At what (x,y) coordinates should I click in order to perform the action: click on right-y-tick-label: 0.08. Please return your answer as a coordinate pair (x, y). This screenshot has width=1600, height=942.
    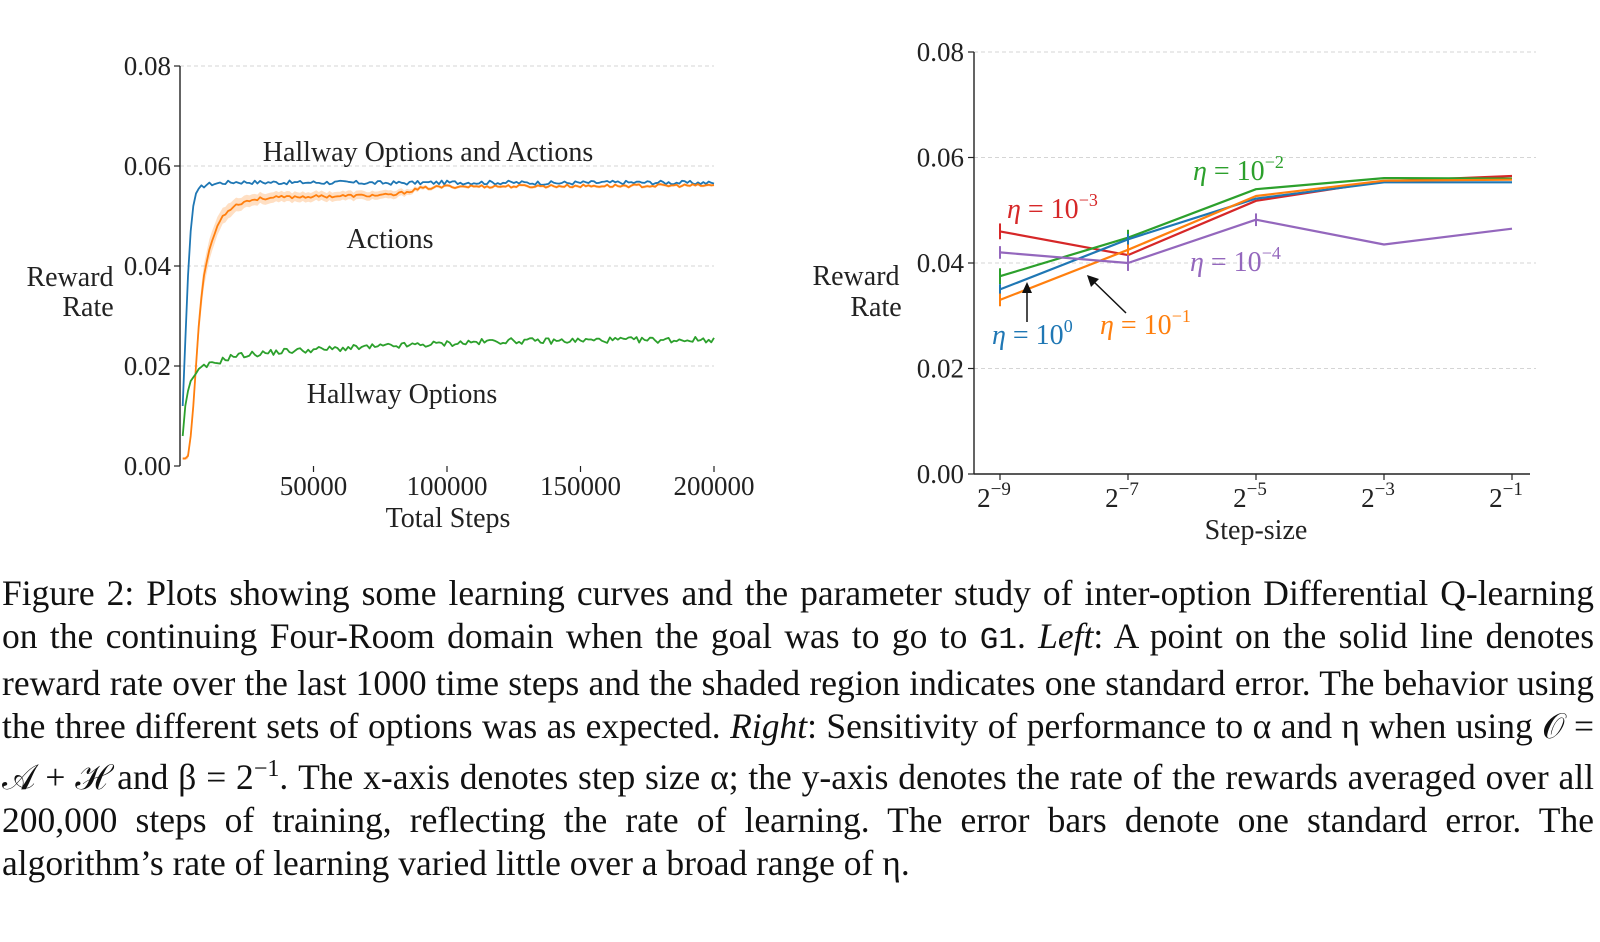
    Looking at the image, I should click on (940, 52).